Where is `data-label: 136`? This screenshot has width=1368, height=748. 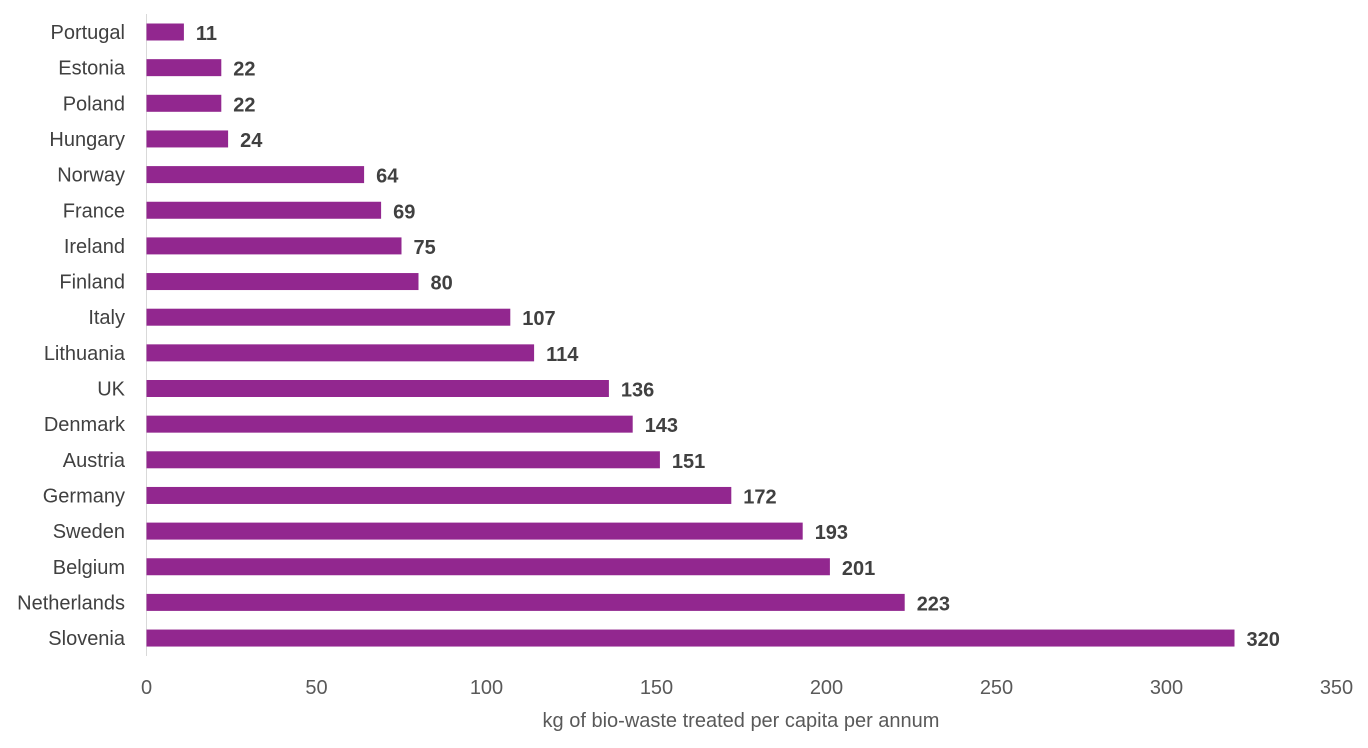 data-label: 136 is located at coordinates (637, 391).